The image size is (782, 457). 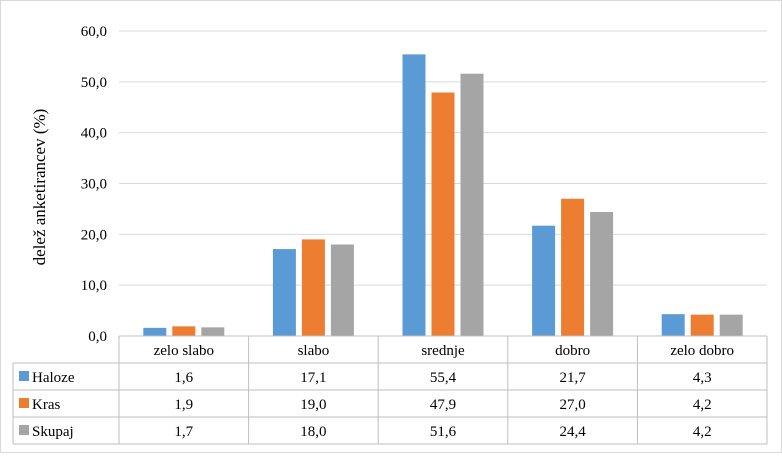 What do you see at coordinates (97, 337) in the screenshot?
I see `y-tick-label: 0,0` at bounding box center [97, 337].